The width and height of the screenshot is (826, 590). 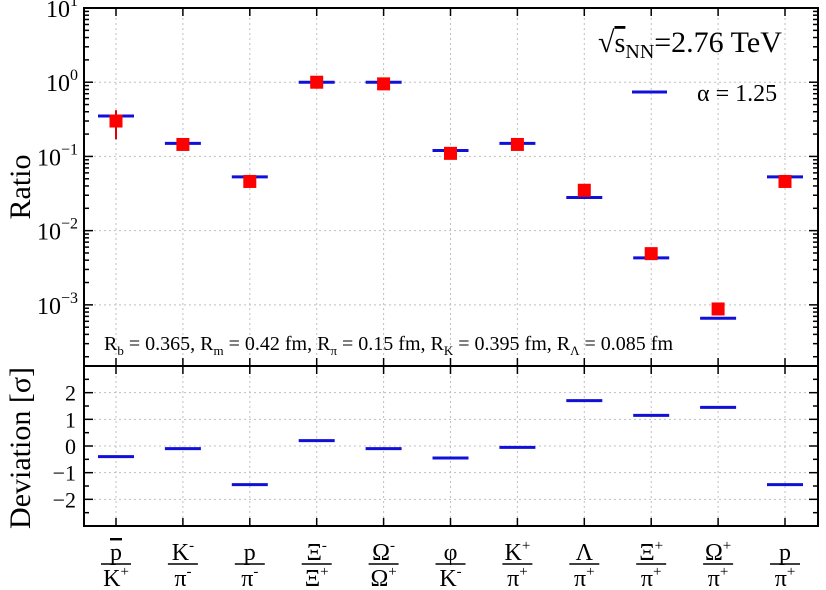 What do you see at coordinates (316, 552) in the screenshot?
I see `category-numerator: Ξ-` at bounding box center [316, 552].